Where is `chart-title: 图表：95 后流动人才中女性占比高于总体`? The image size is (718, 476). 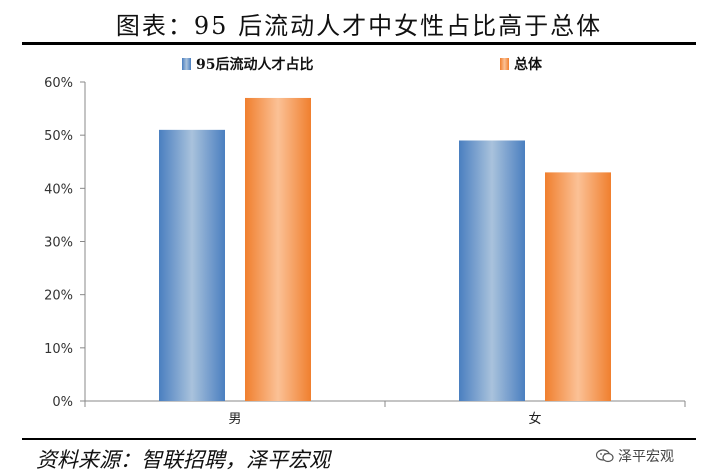 chart-title: 图表：95 后流动人才中女性占比高于总体 is located at coordinates (359, 26).